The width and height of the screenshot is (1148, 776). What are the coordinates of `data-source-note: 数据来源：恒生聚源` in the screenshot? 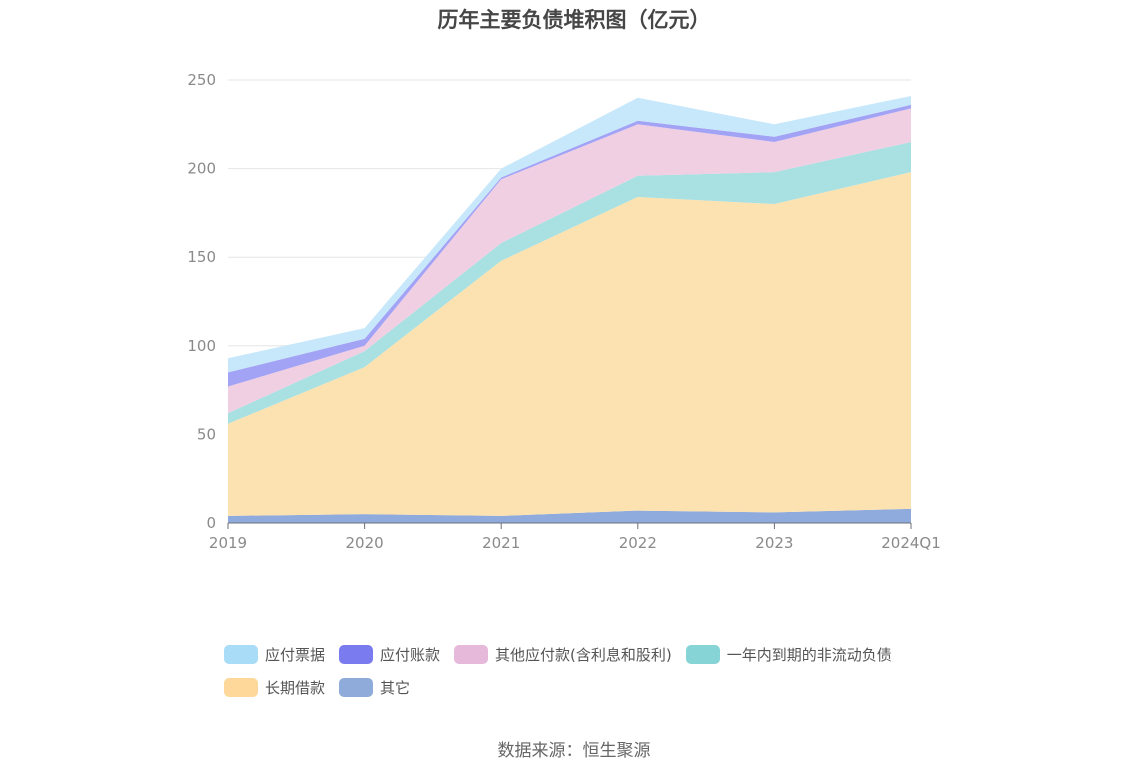 It's located at (574, 751).